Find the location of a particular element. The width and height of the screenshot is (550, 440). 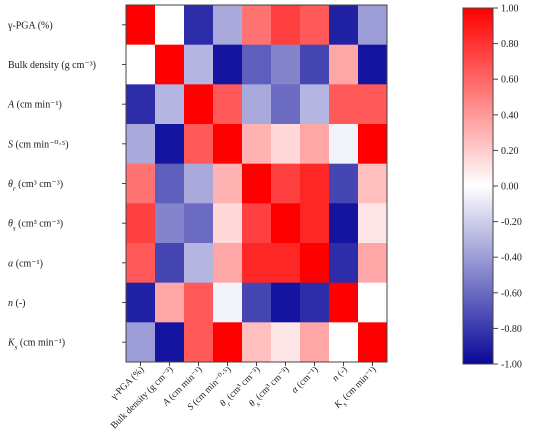

y-axis-label: n (-) is located at coordinates (17, 303).